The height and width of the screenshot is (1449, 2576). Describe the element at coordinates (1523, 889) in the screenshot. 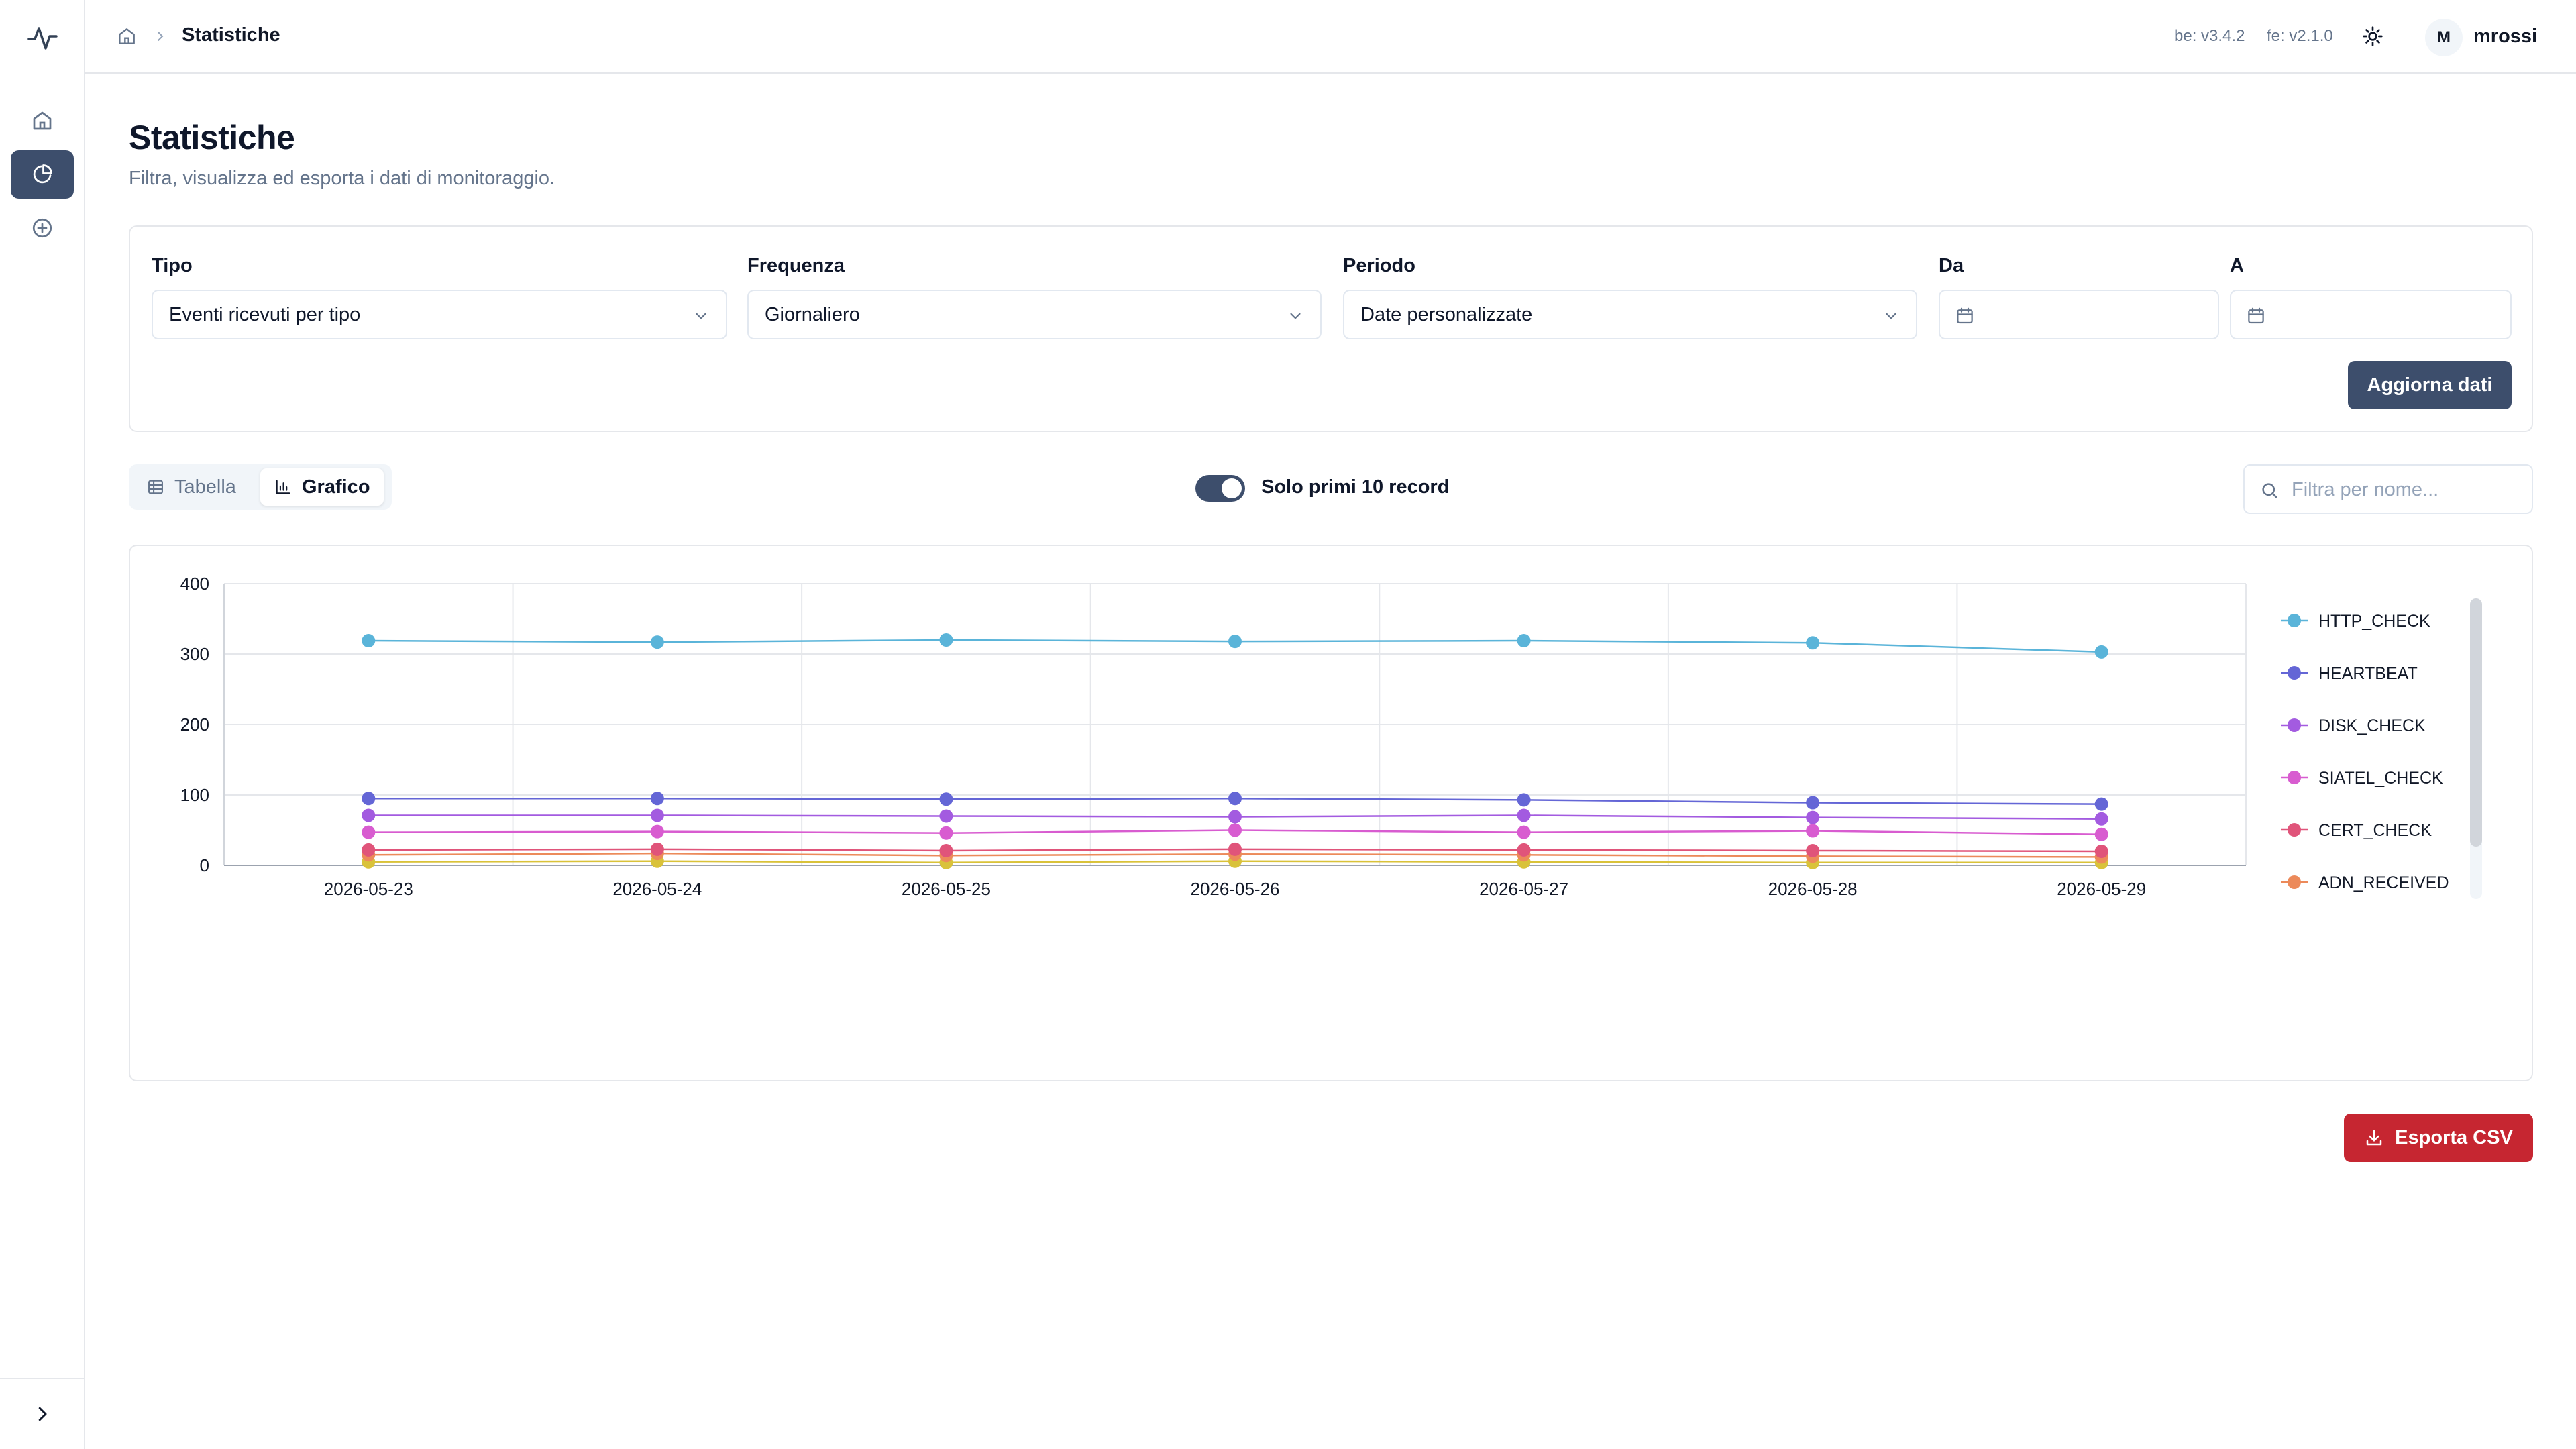

I see `x-tick-label: 2026-05-27` at that location.